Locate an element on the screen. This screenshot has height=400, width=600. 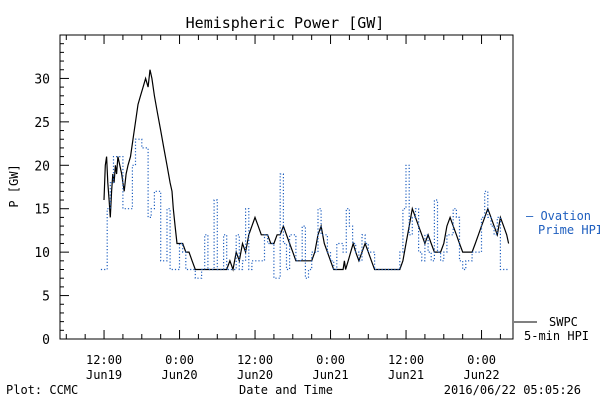
y-tick-label: 30 is located at coordinates (42, 79).